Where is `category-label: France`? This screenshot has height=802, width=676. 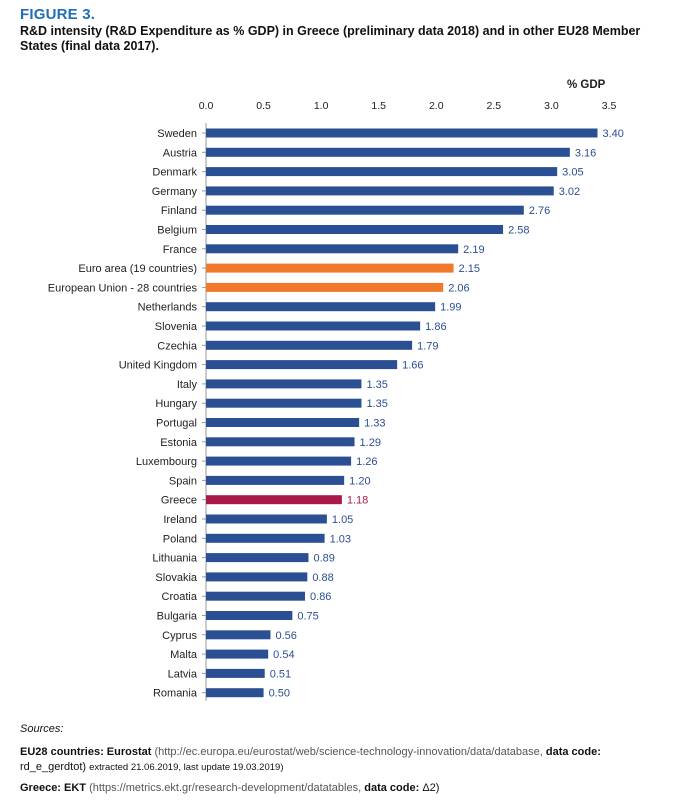
category-label: France is located at coordinates (180, 250).